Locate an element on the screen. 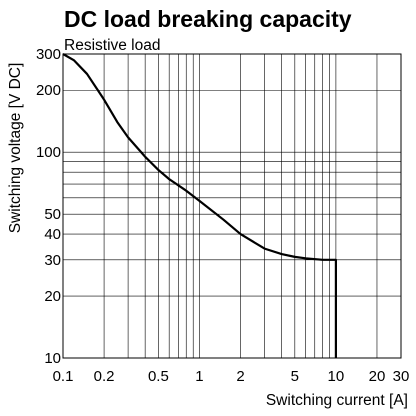  x-tick-label: 10 is located at coordinates (336, 376).